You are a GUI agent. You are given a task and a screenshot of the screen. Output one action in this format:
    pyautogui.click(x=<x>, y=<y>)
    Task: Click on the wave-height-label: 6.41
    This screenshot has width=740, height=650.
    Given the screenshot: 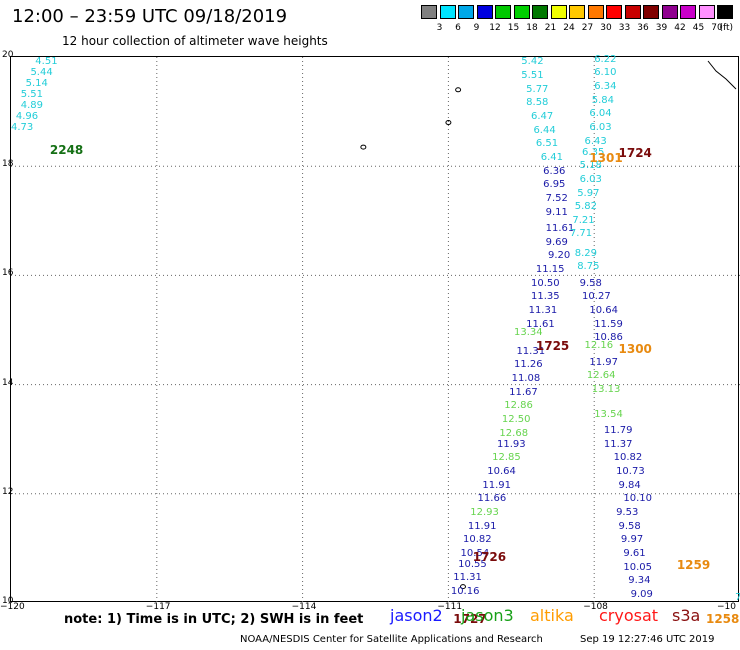 What is the action you would take?
    pyautogui.click(x=551, y=157)
    